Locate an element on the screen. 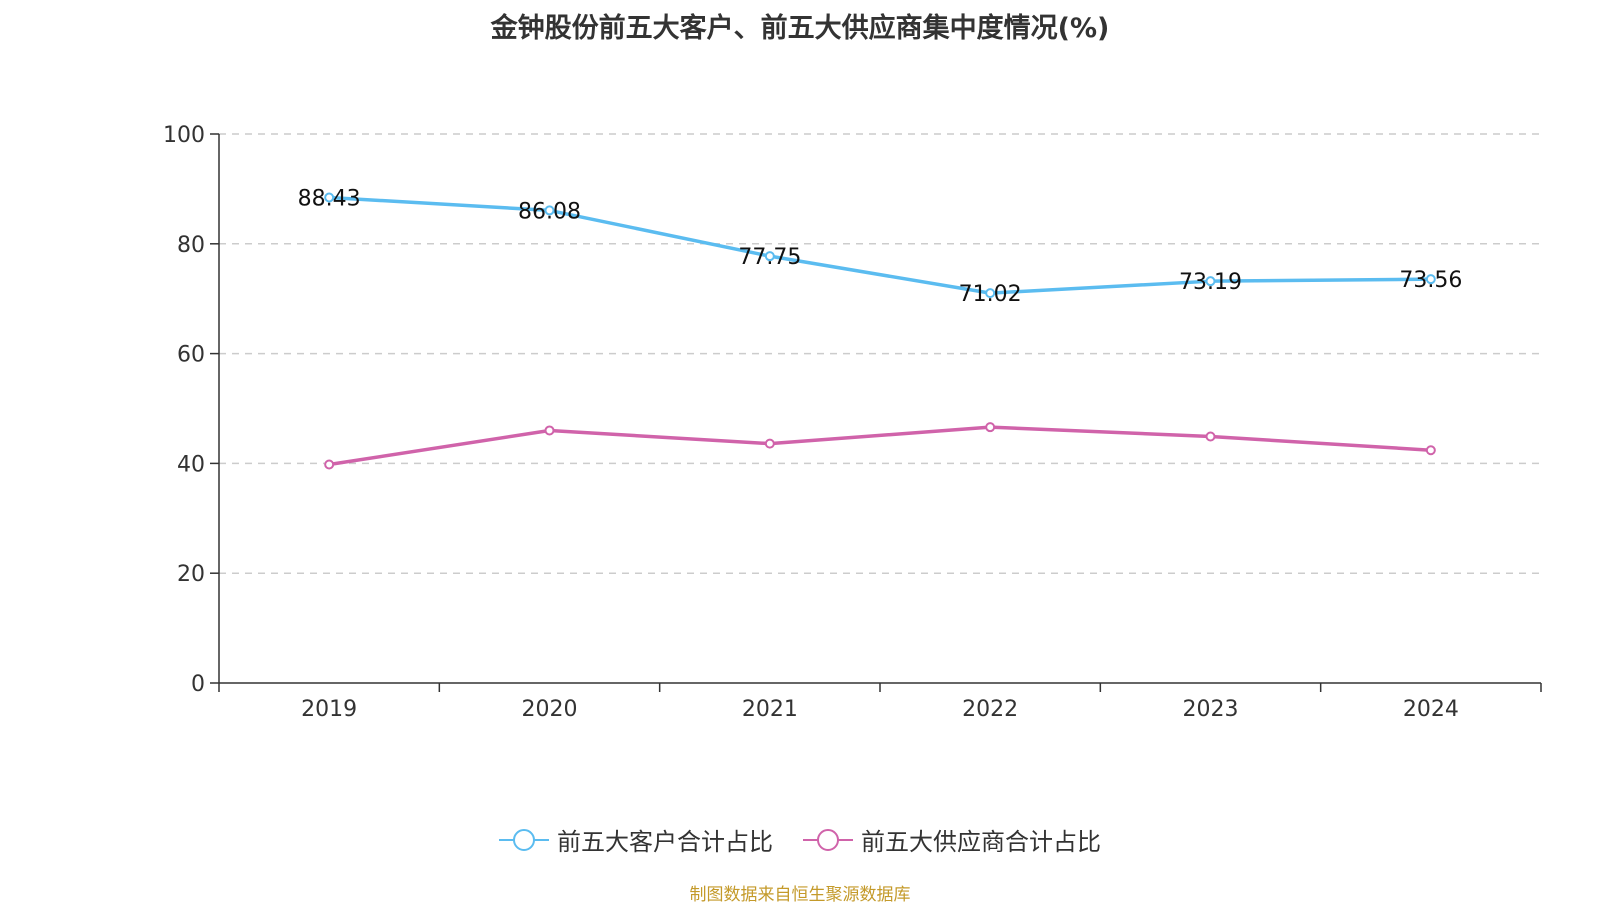 The height and width of the screenshot is (905, 1600). y-tick-label: 60 is located at coordinates (191, 355).